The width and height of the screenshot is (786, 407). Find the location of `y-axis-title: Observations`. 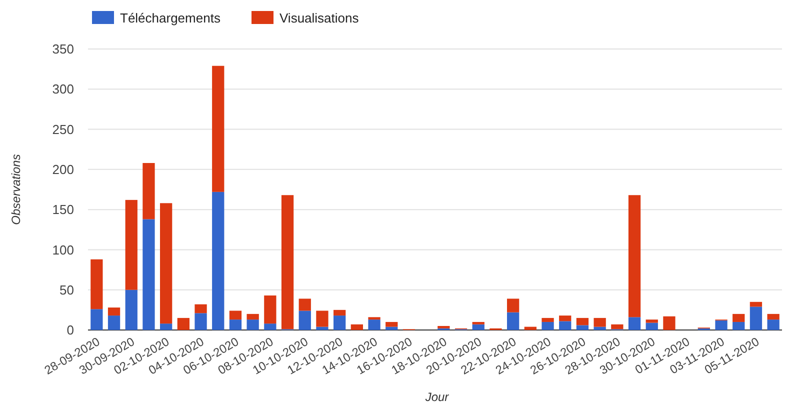

y-axis-title: Observations is located at coordinates (16, 189).